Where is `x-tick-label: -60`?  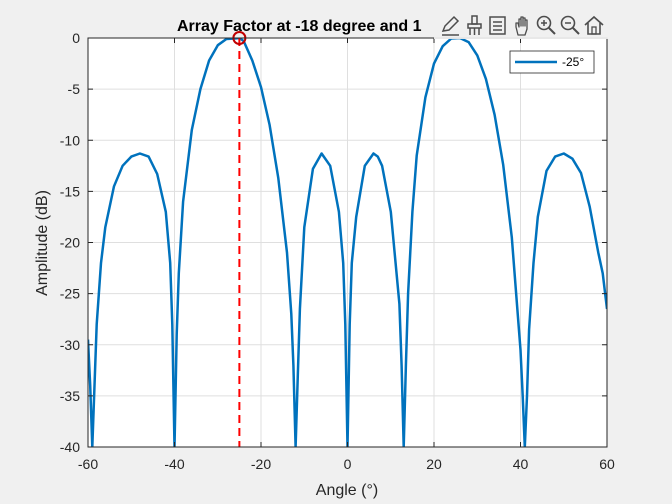 x-tick-label: -60 is located at coordinates (88, 464).